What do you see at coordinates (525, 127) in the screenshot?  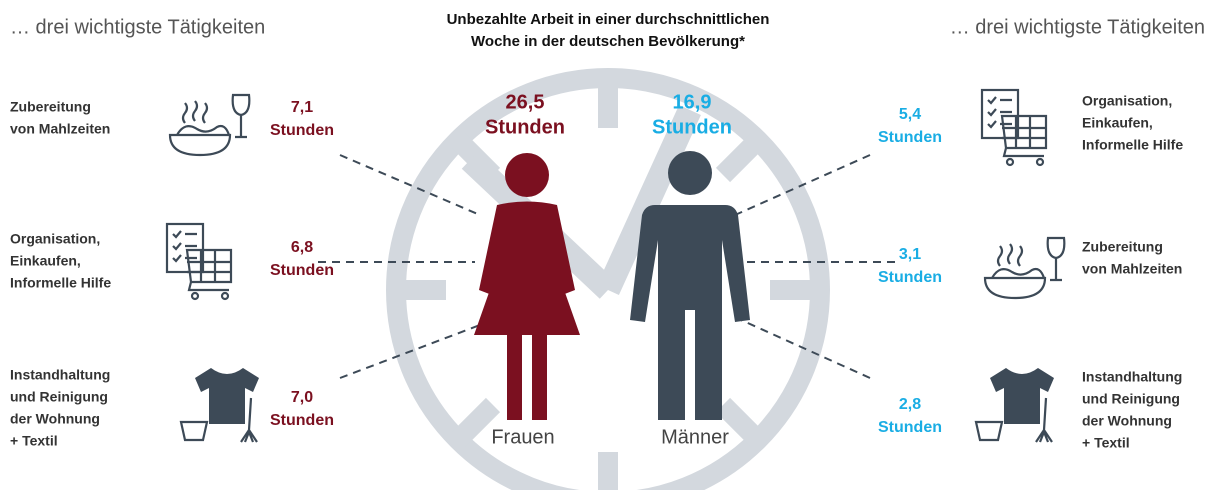 I see `women-unit: Stunden` at bounding box center [525, 127].